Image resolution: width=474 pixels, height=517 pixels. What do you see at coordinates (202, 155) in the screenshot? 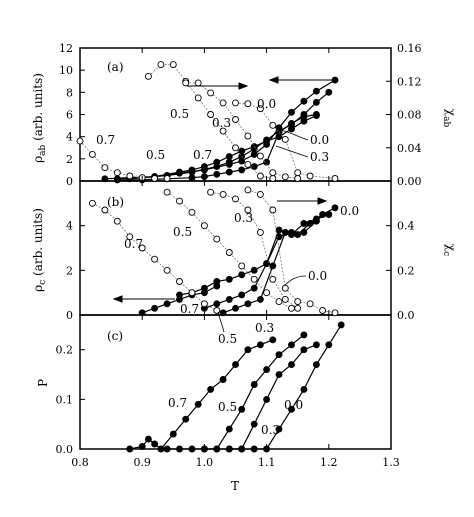
I see `label-a-07-filled: 0.7` at bounding box center [202, 155].